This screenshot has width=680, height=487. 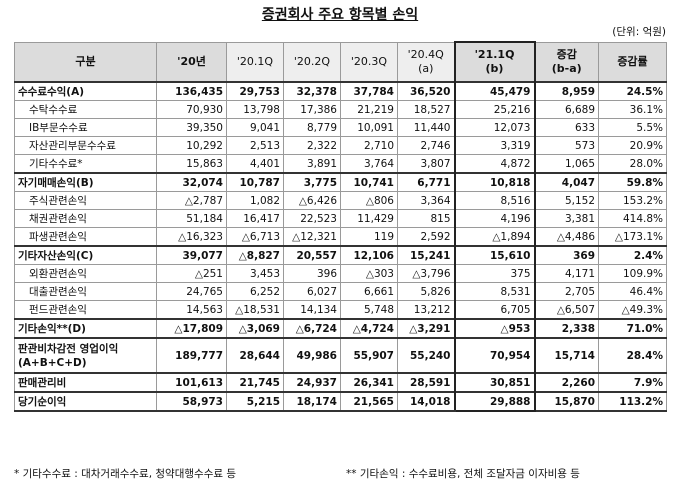 I want to click on cell-q1: △6,713, so click(x=255, y=237).